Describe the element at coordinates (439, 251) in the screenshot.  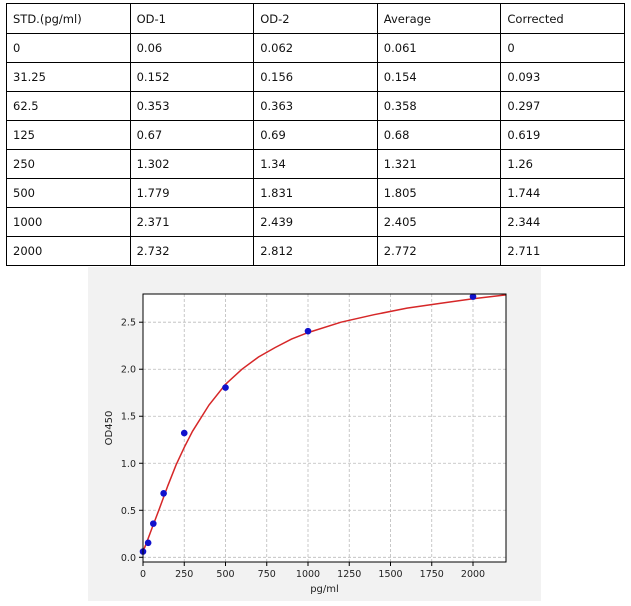
I see `table-cell: 2.772` at that location.